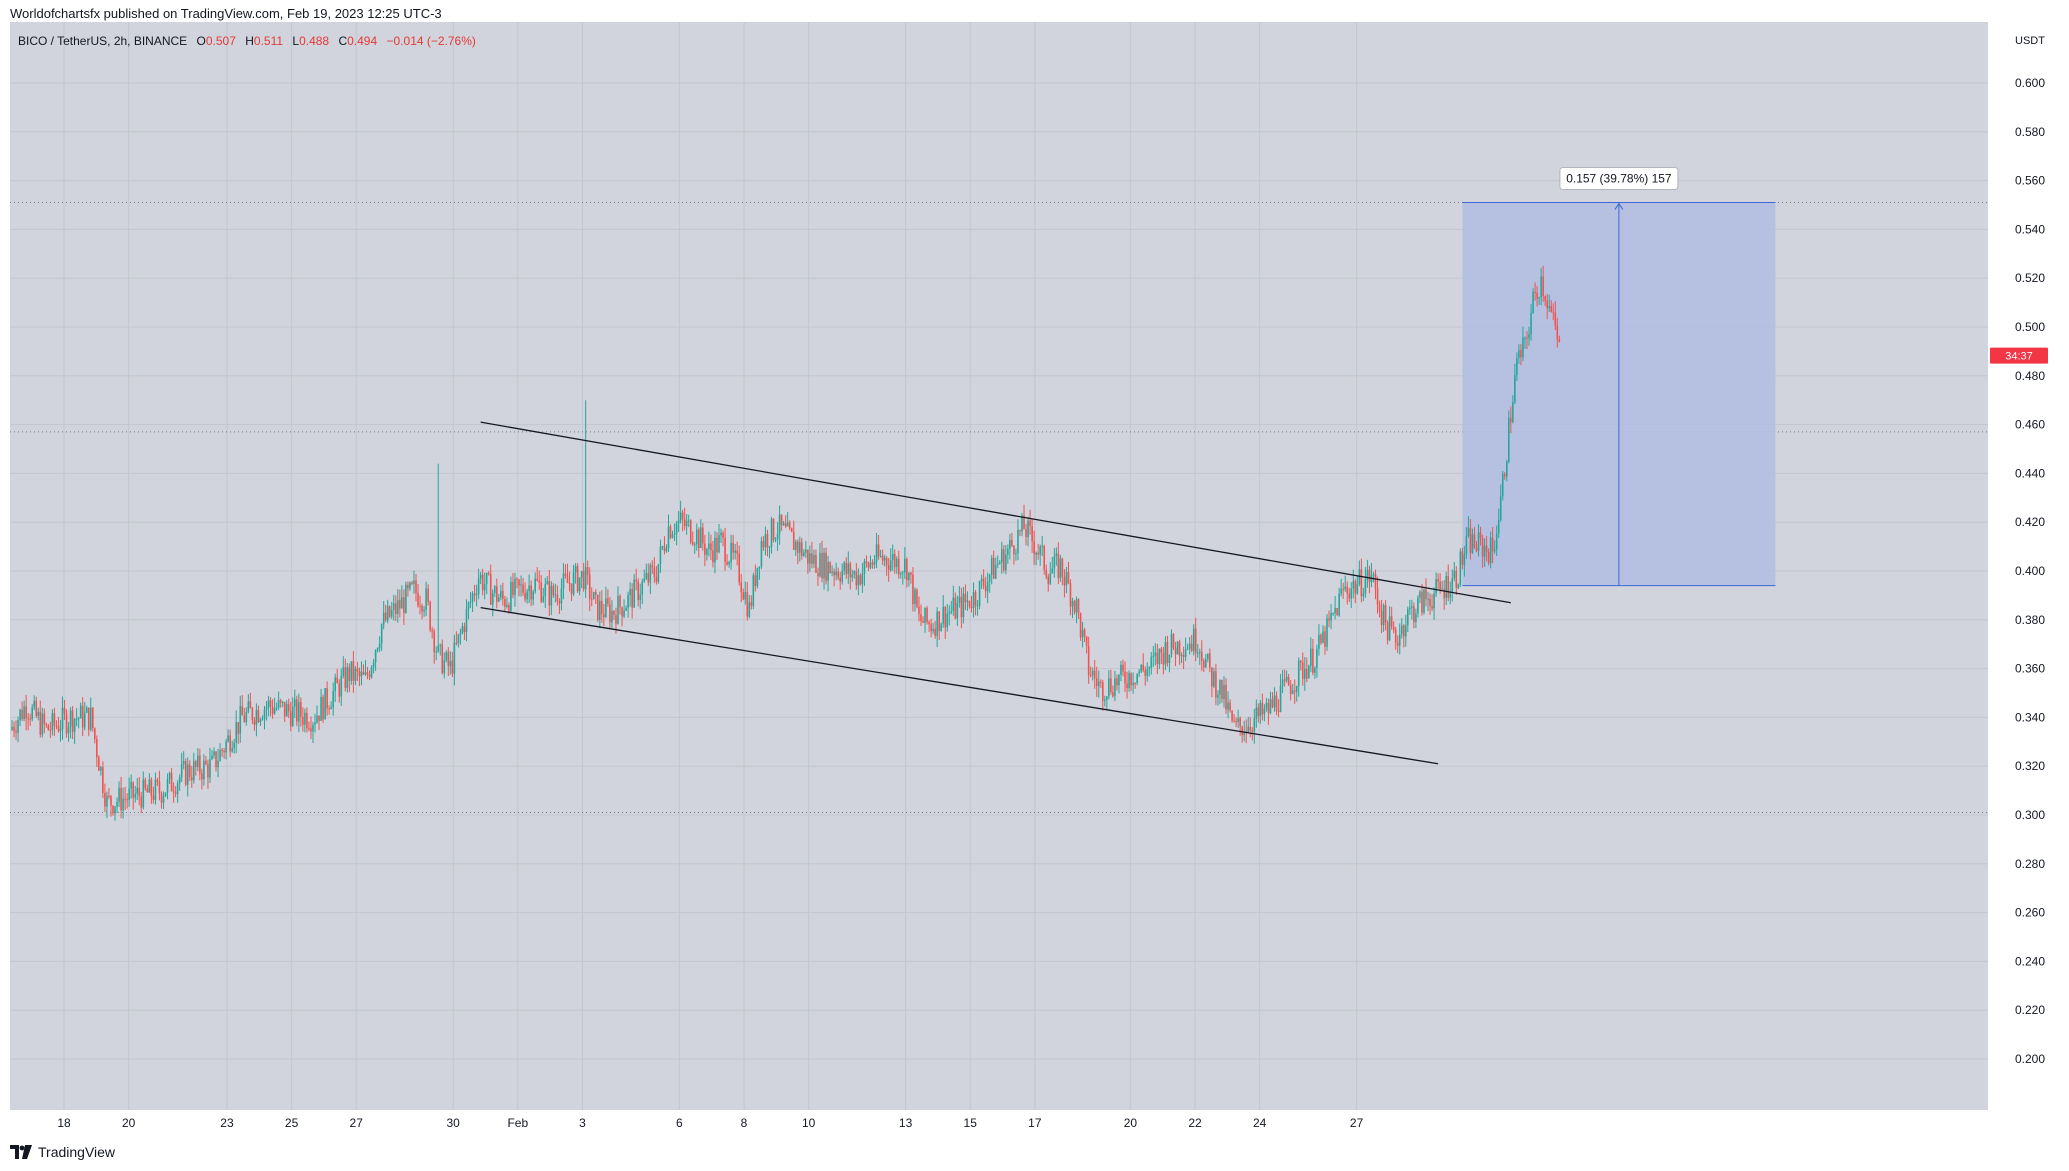 This screenshot has height=1171, width=2069. I want to click on time-scale-panel, so click(999, 1122).